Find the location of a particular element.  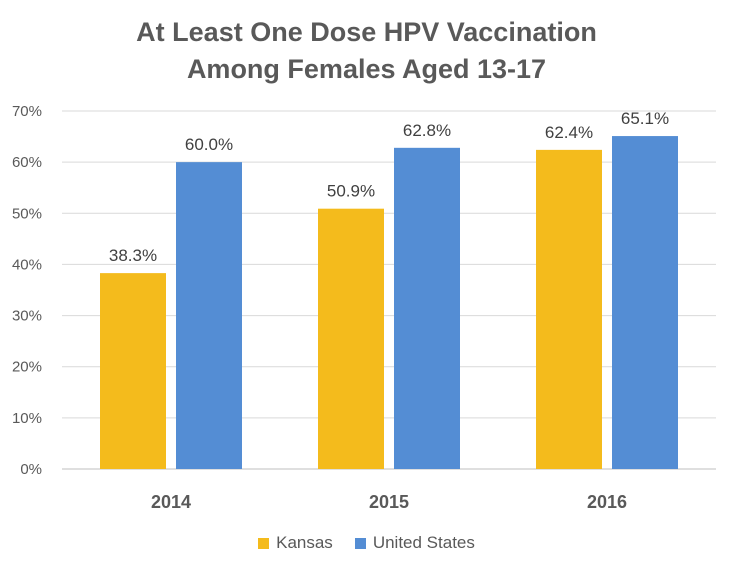

bar-kansas-2016 is located at coordinates (569, 309).